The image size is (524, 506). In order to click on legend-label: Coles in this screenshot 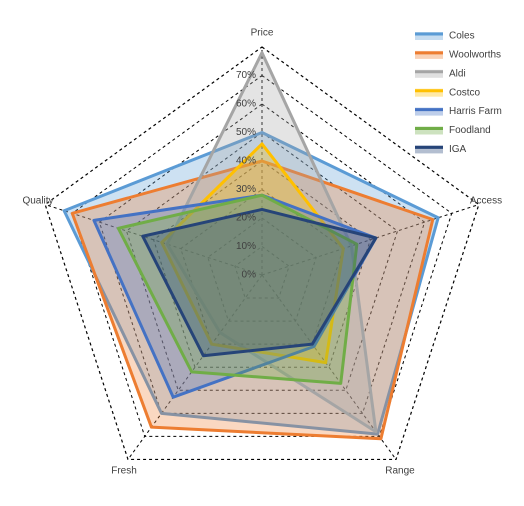, I will do `click(462, 36)`.